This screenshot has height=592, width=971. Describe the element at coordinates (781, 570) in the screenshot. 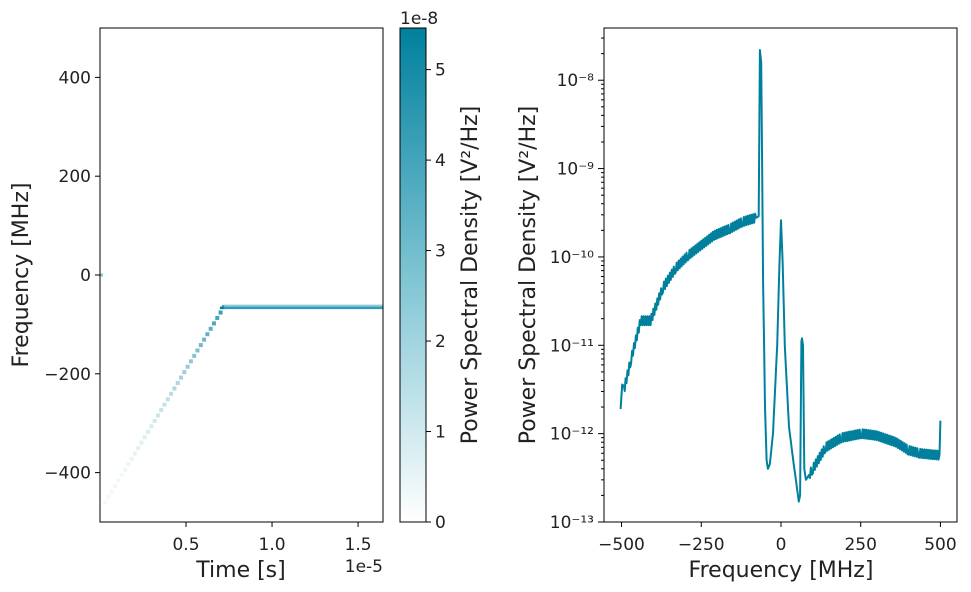

I see `psd-xlabel: Frequency [MHz]` at that location.